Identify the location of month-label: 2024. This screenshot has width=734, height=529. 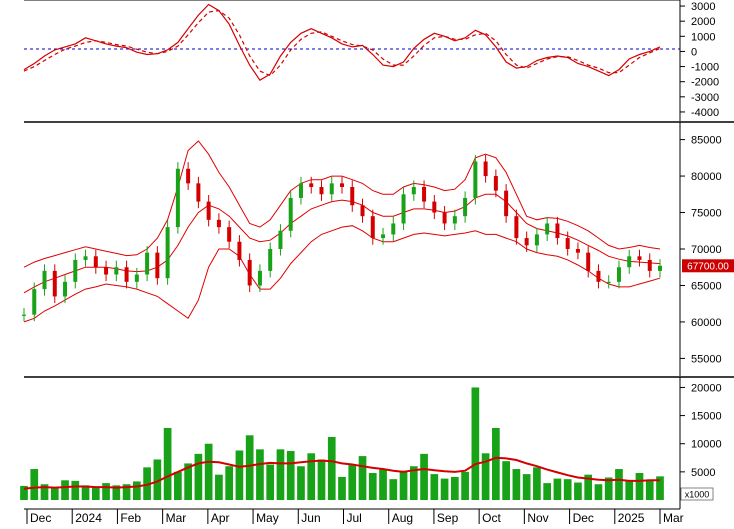
(88, 518).